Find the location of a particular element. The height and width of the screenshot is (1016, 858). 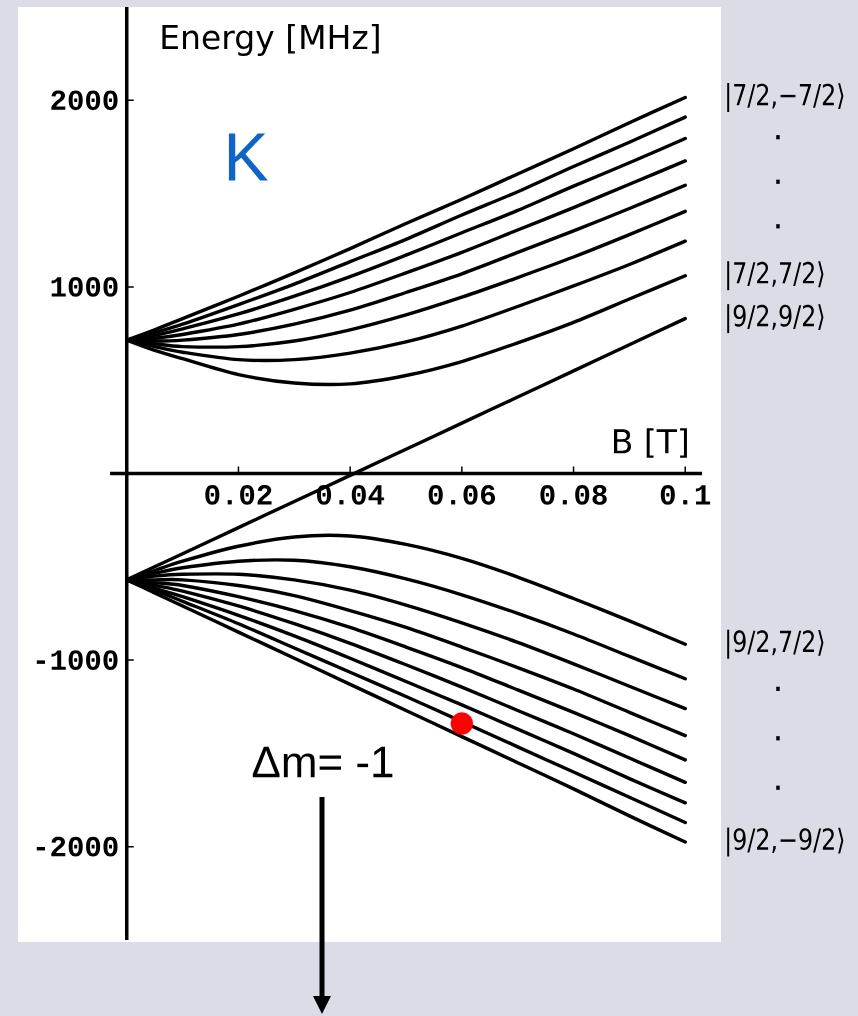

series-label: |9/2,9/2⟩ is located at coordinates (775, 319).